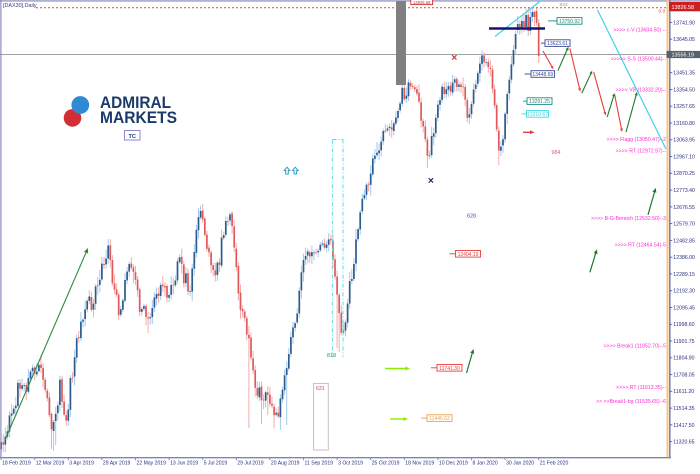  Describe the element at coordinates (131, 137) in the screenshot. I see `svg-text: TC` at that location.